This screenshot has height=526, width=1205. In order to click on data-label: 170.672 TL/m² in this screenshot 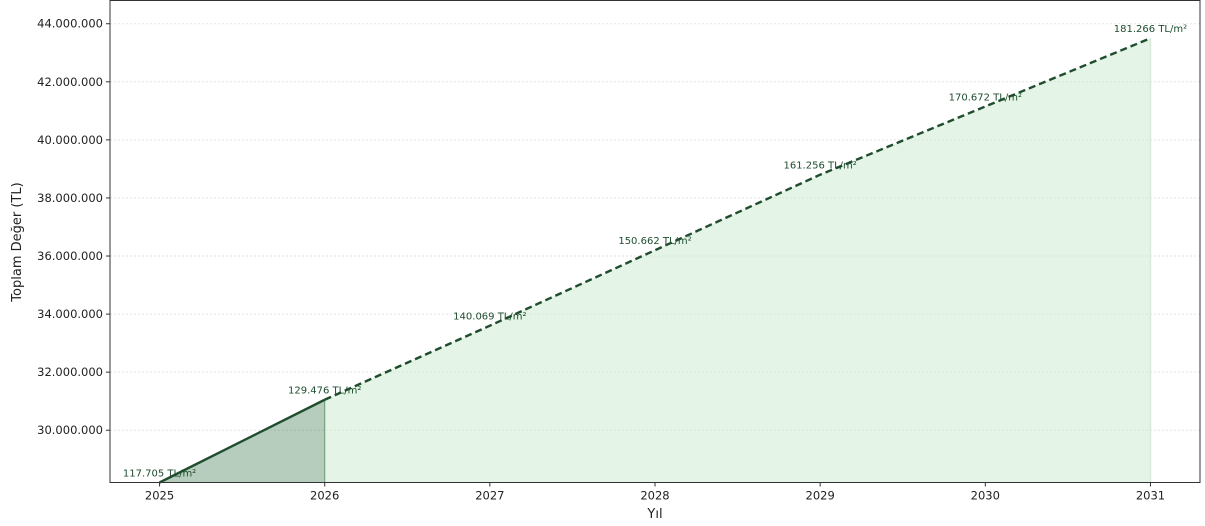, I will do `click(985, 97)`.